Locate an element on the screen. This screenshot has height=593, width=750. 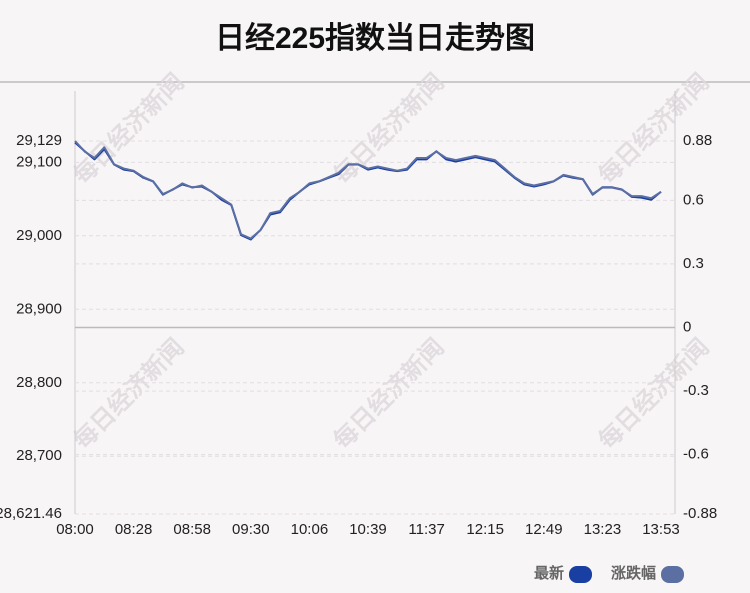
x-tick-label: 13:23 is located at coordinates (603, 529).